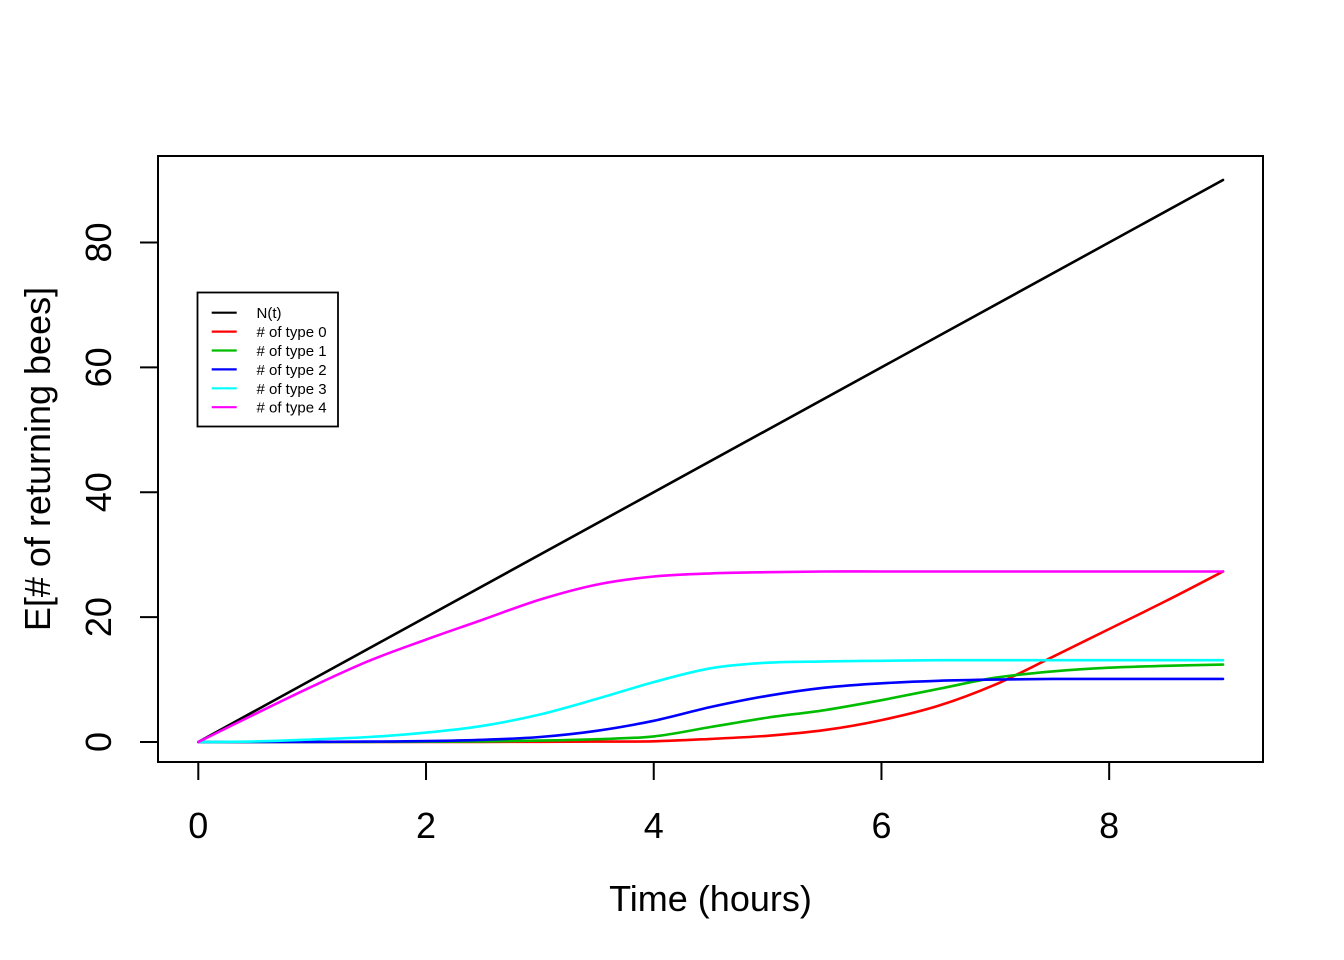 The image size is (1344, 960). I want to click on legend-label-of-type-2: # of type 2, so click(292, 370).